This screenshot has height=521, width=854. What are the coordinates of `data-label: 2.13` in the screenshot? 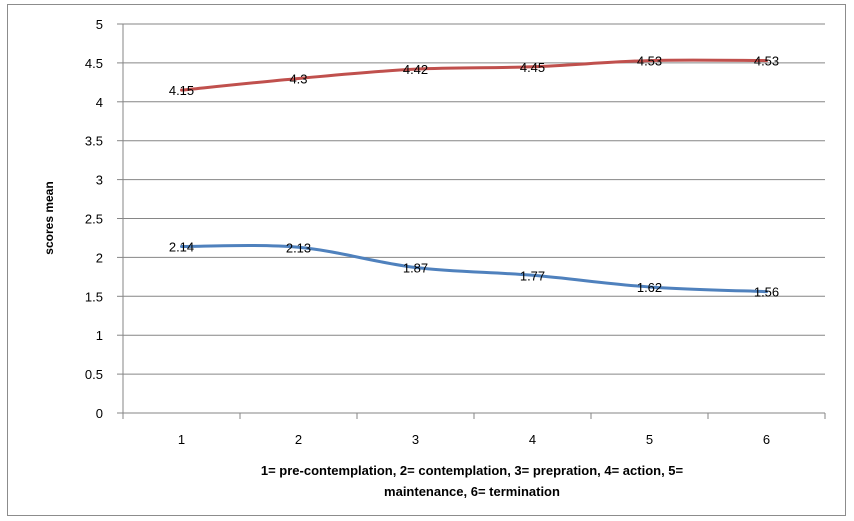 It's located at (298, 247).